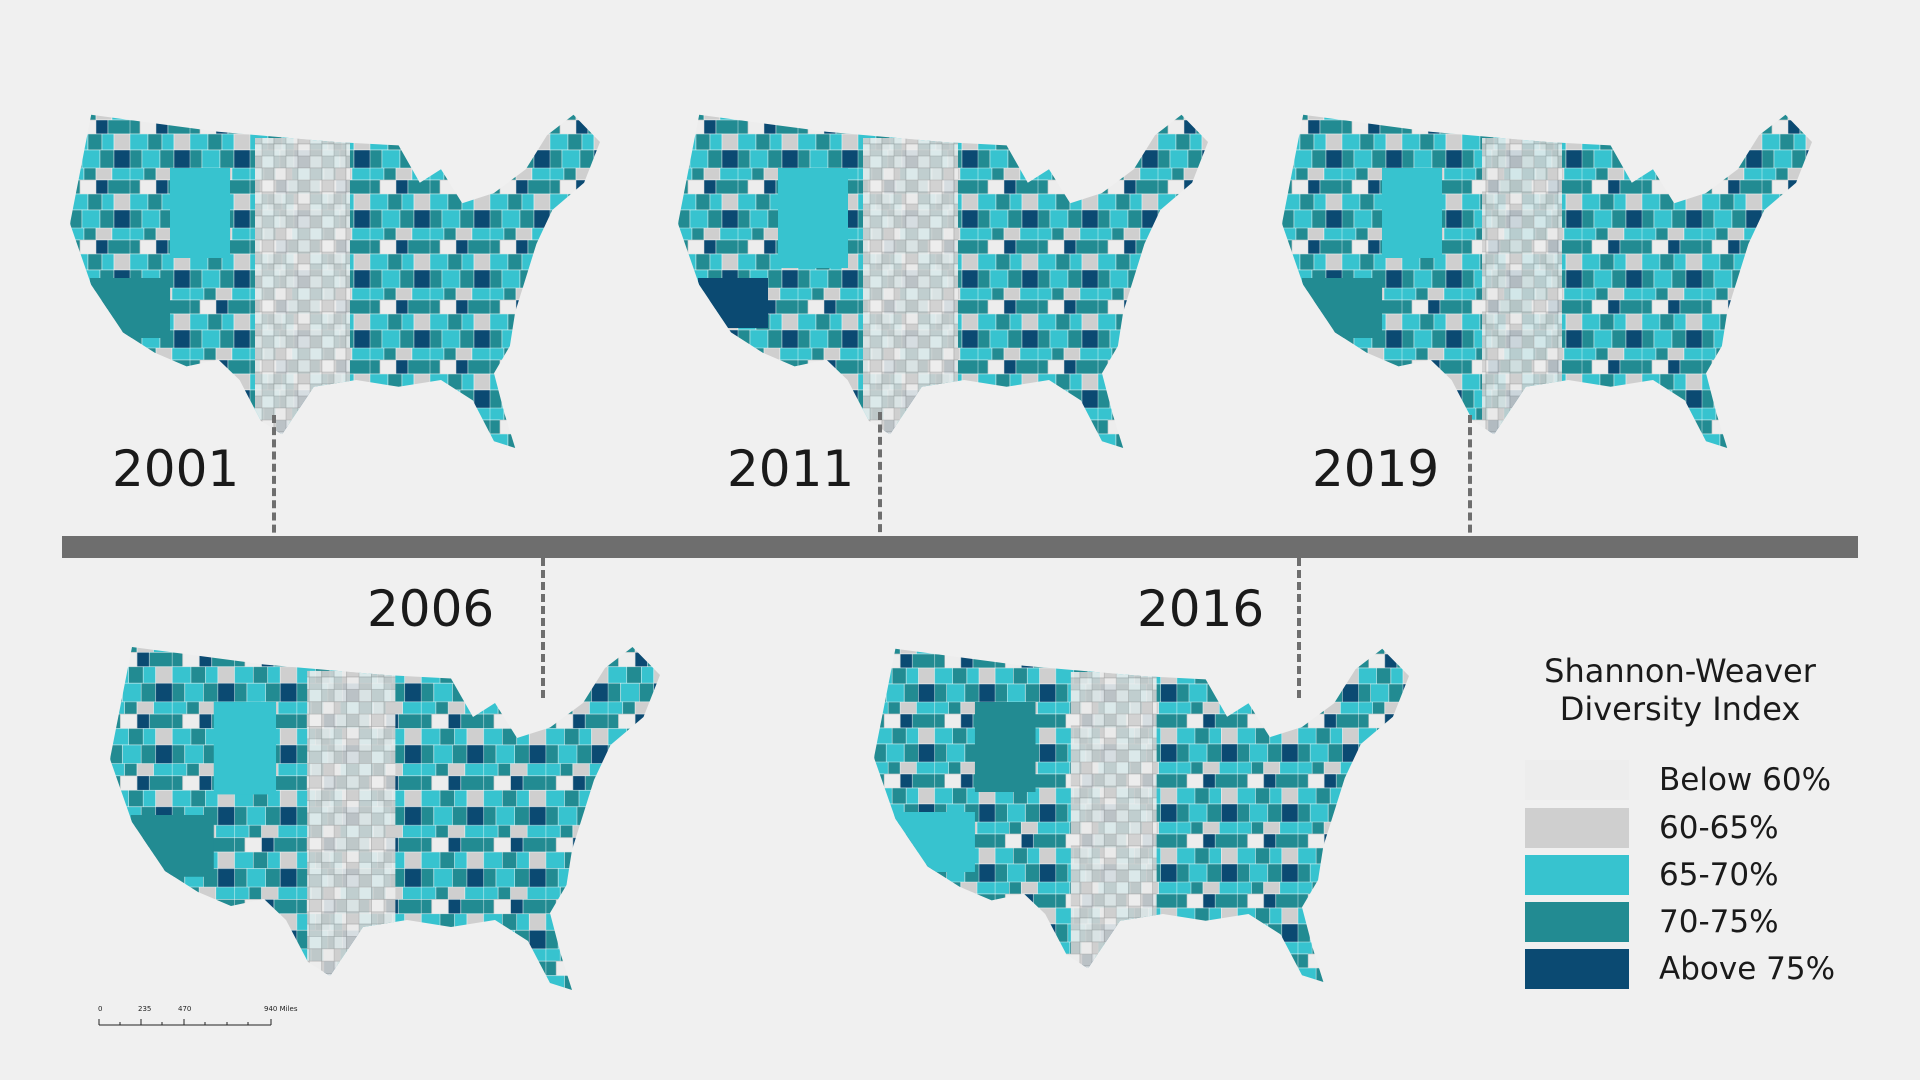  What do you see at coordinates (100, 1009) in the screenshot?
I see `scale-tick-label: 0` at bounding box center [100, 1009].